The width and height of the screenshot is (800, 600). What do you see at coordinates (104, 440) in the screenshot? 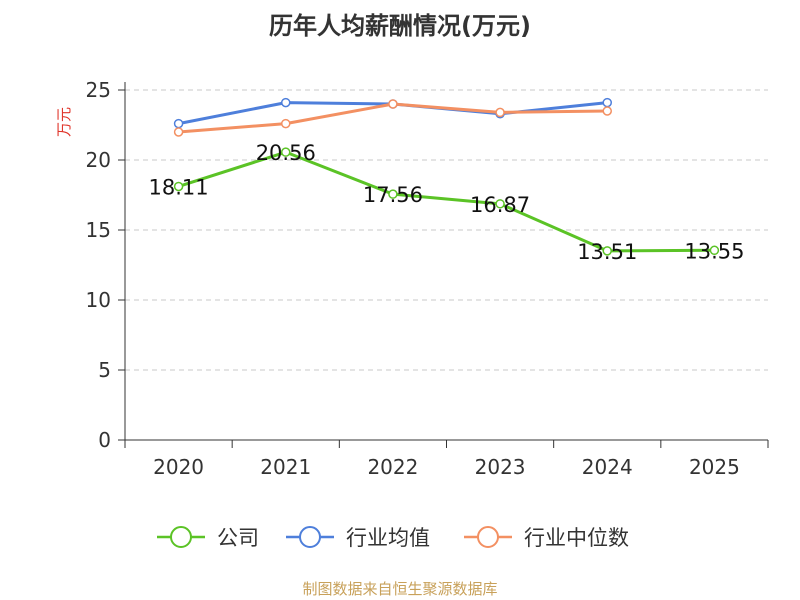
I see `y-tick-label-0: 0` at bounding box center [104, 440].